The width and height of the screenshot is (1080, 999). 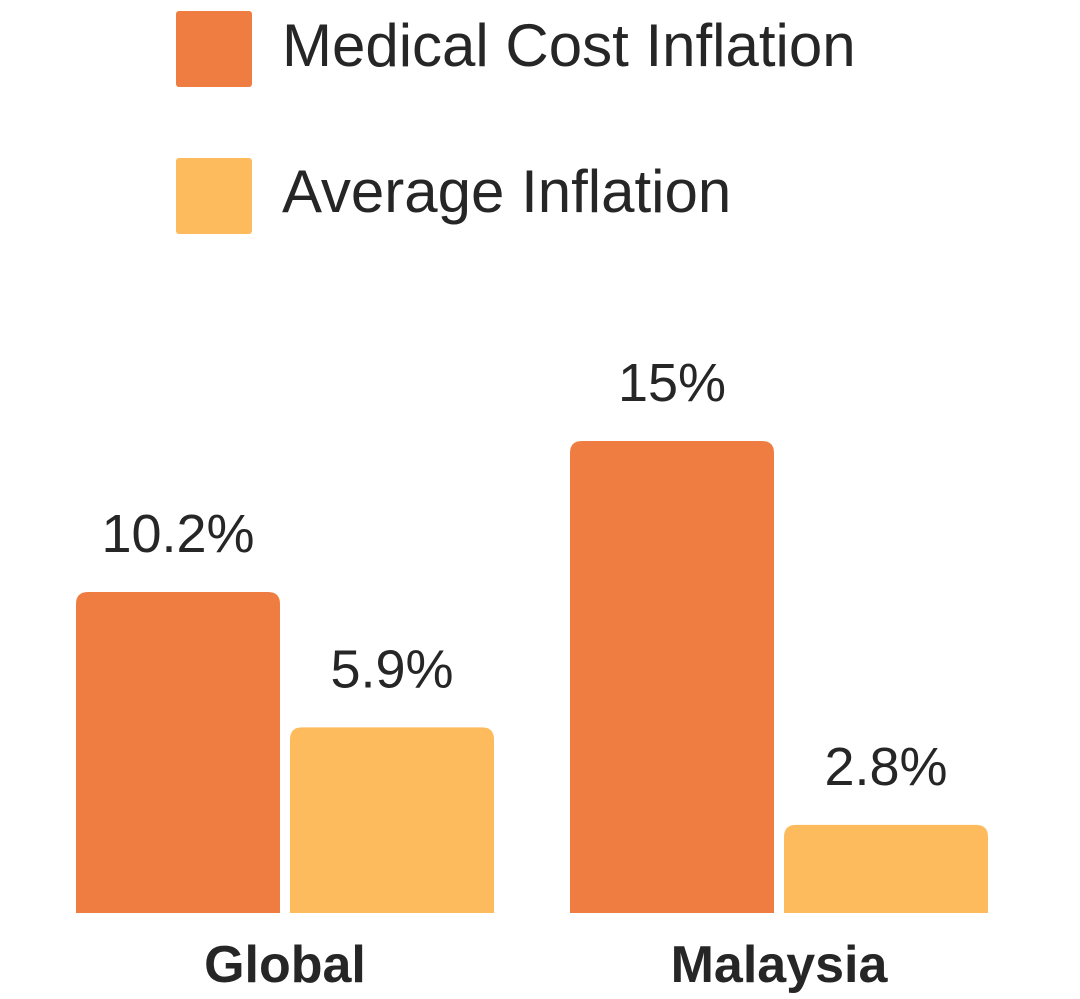 I want to click on category-label-global: Global, so click(x=285, y=965).